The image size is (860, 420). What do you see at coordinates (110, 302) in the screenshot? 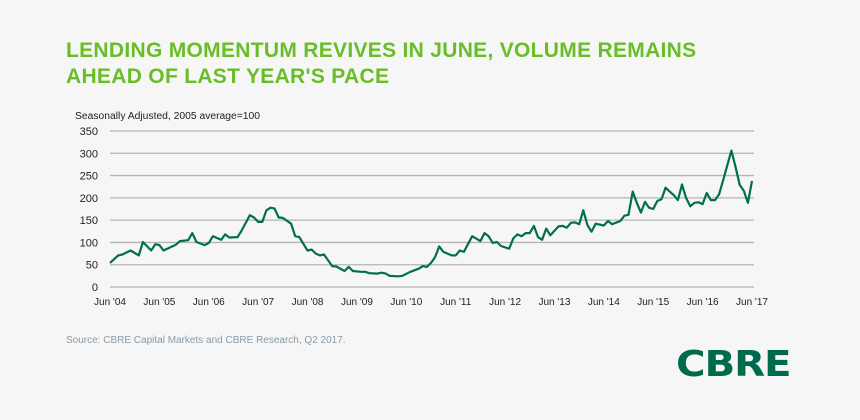
I see `x-tick-label: Jun '04` at bounding box center [110, 302].